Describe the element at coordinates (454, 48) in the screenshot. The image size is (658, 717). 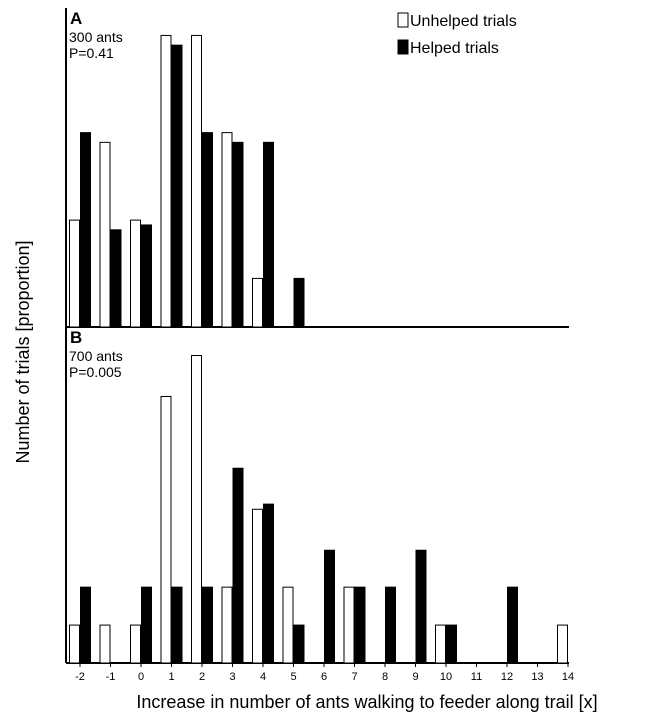
I see `legend-label-helped: Helped trials` at that location.